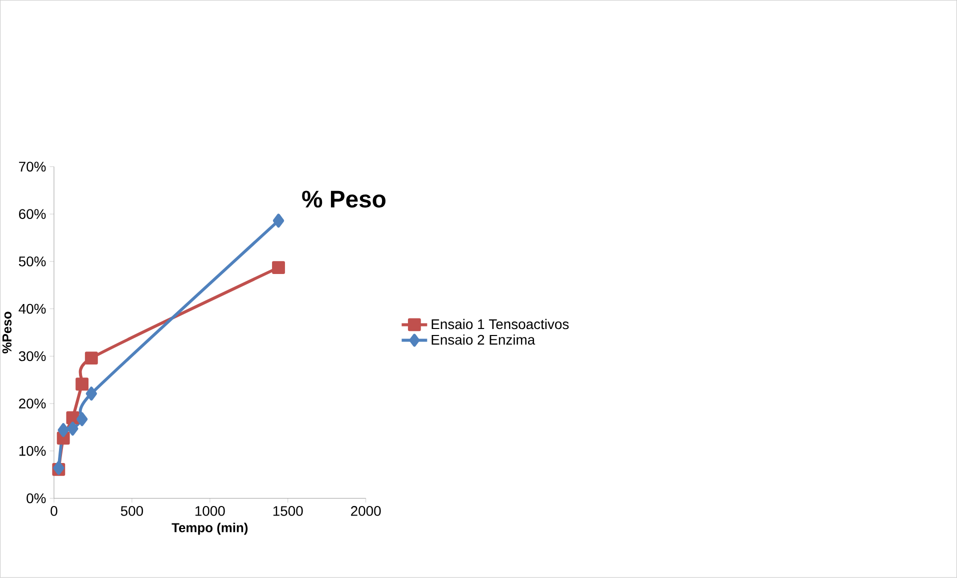 The height and width of the screenshot is (578, 957). What do you see at coordinates (32, 451) in the screenshot?
I see `y-tick-label: 10%` at bounding box center [32, 451].